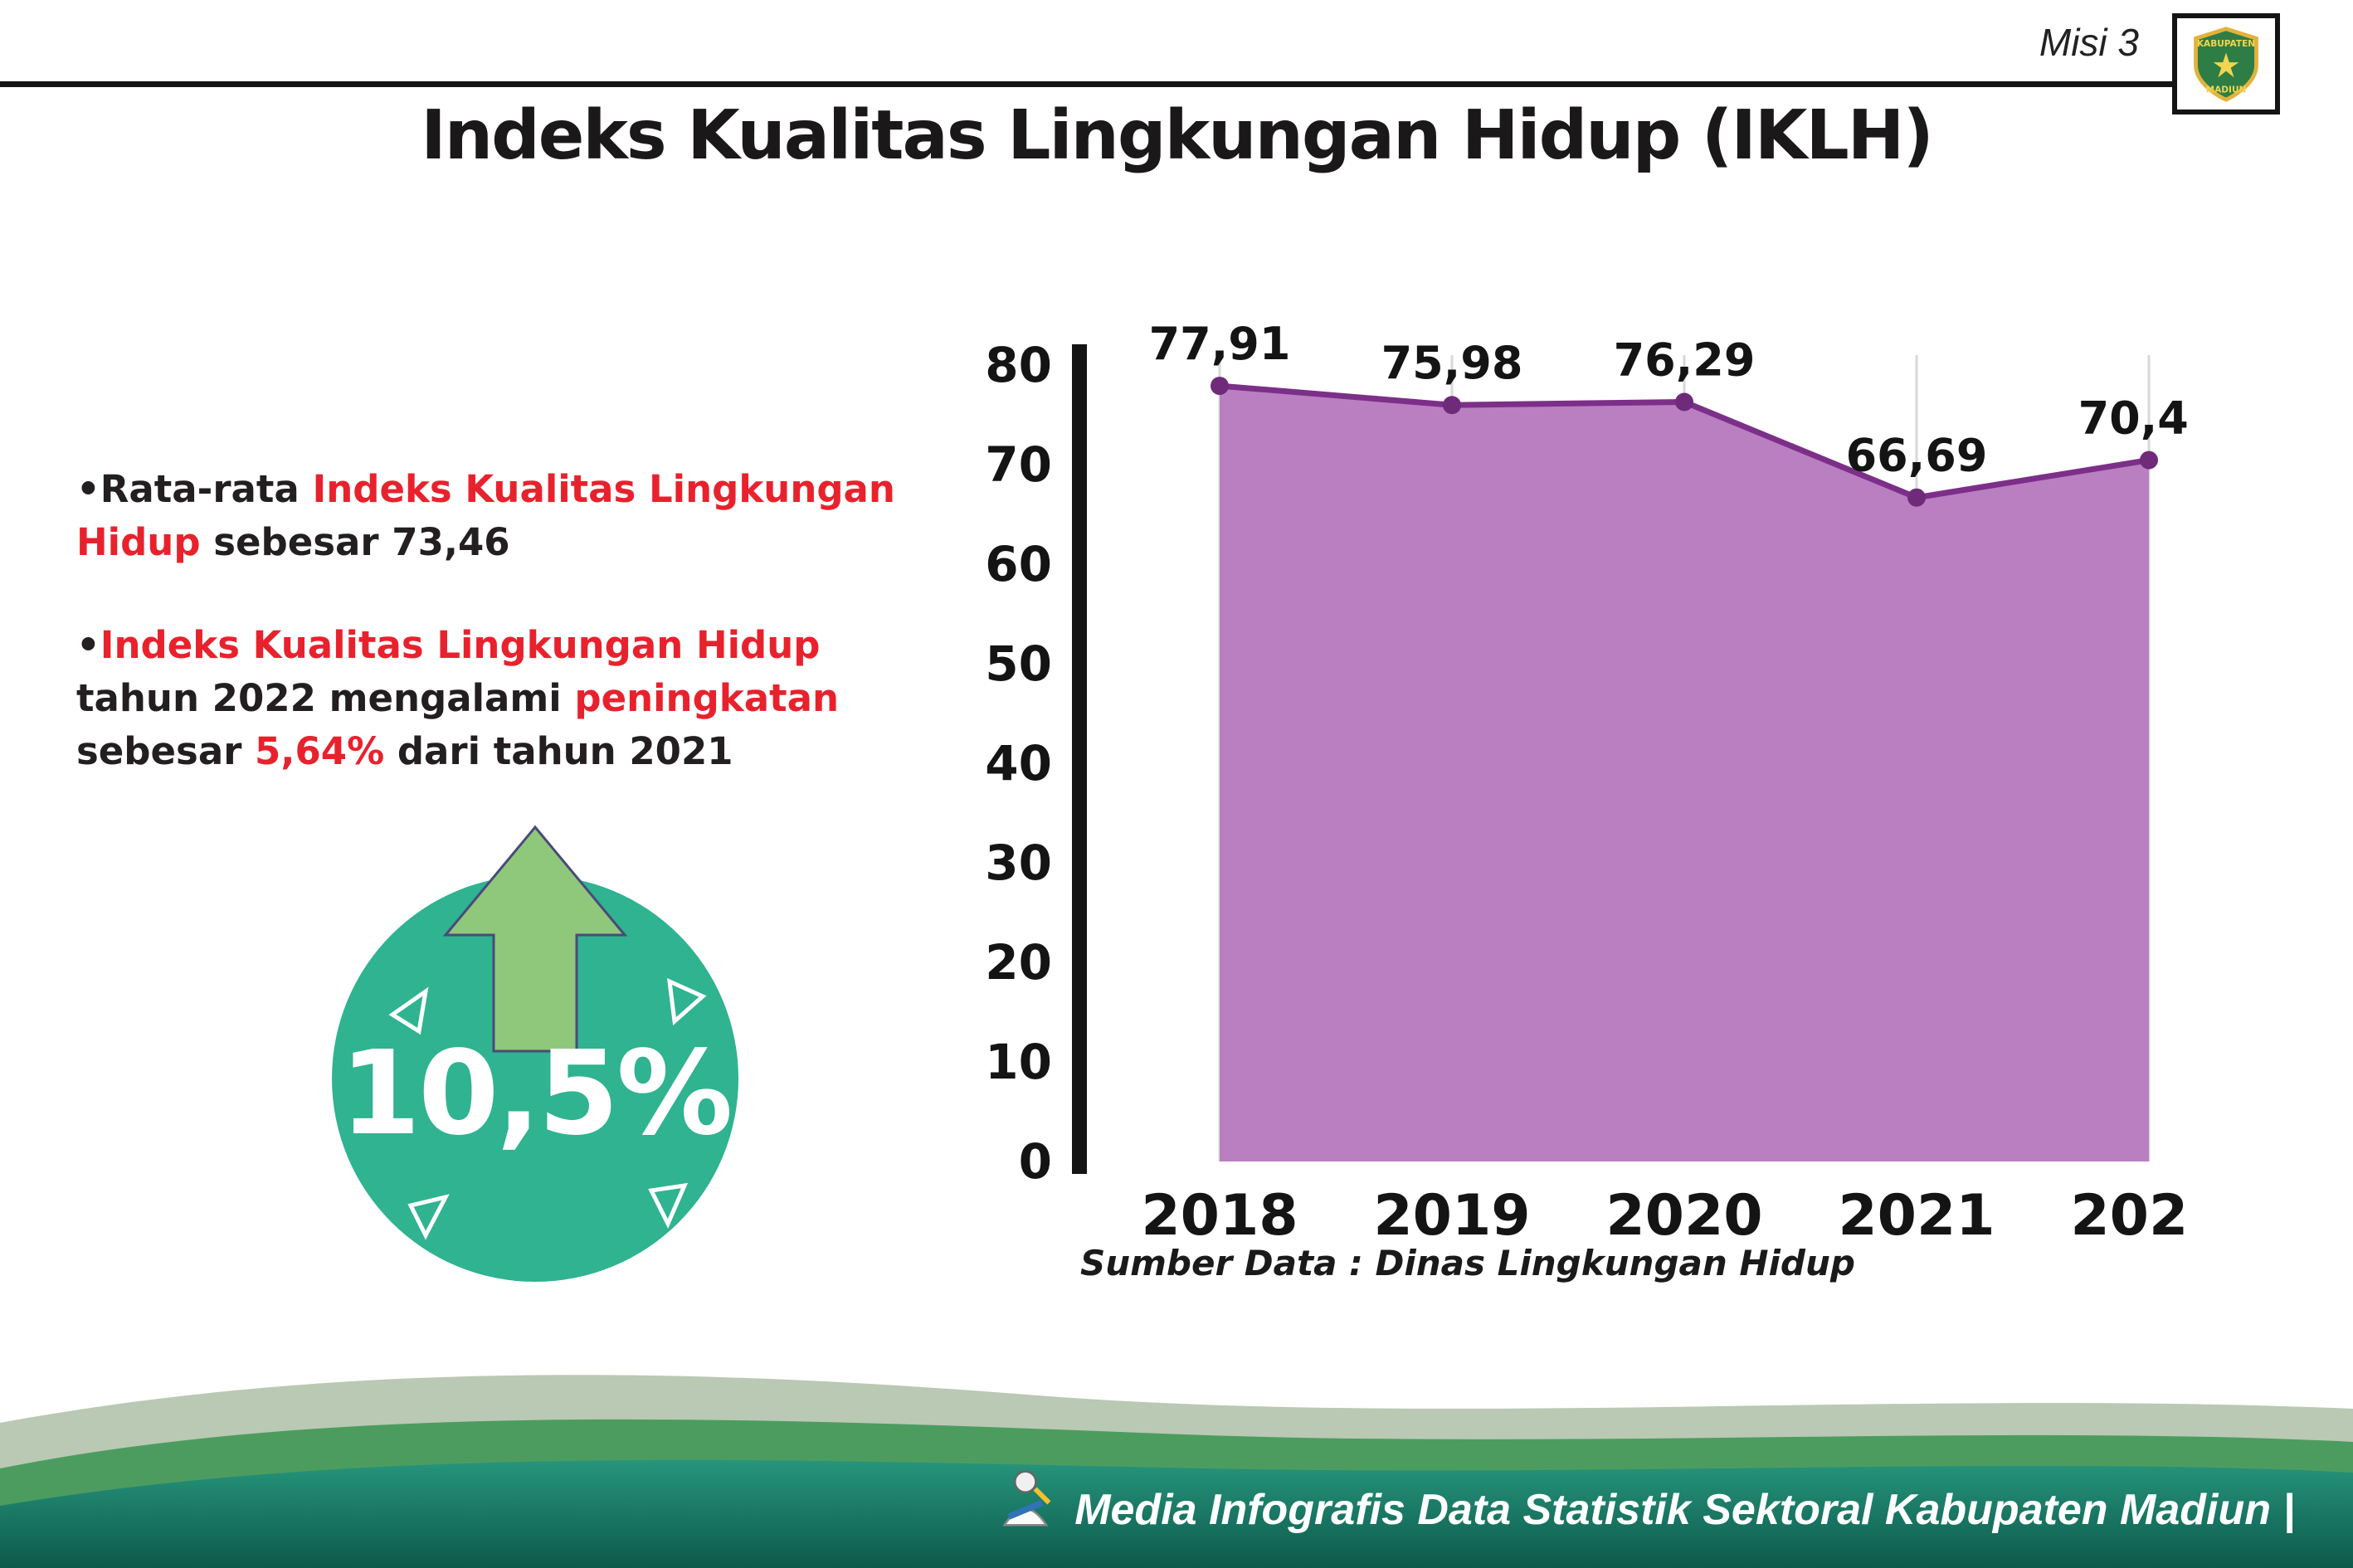 This screenshot has height=1568, width=2353. I want to click on text-run-highlight: 5,64%, so click(320, 750).